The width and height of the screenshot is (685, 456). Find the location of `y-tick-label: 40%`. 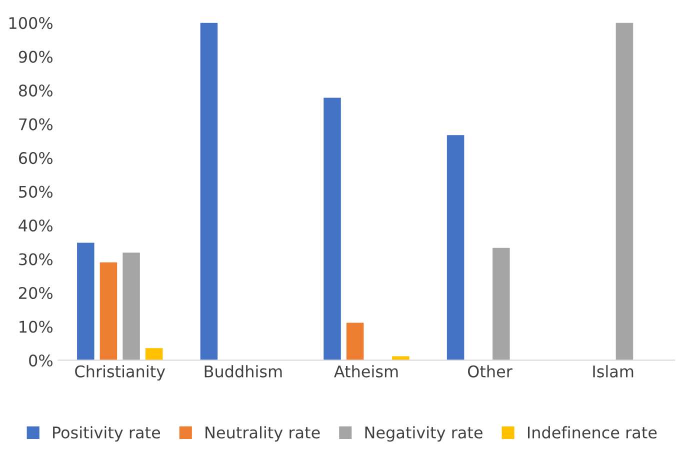

y-tick-label: 40% is located at coordinates (35, 225).